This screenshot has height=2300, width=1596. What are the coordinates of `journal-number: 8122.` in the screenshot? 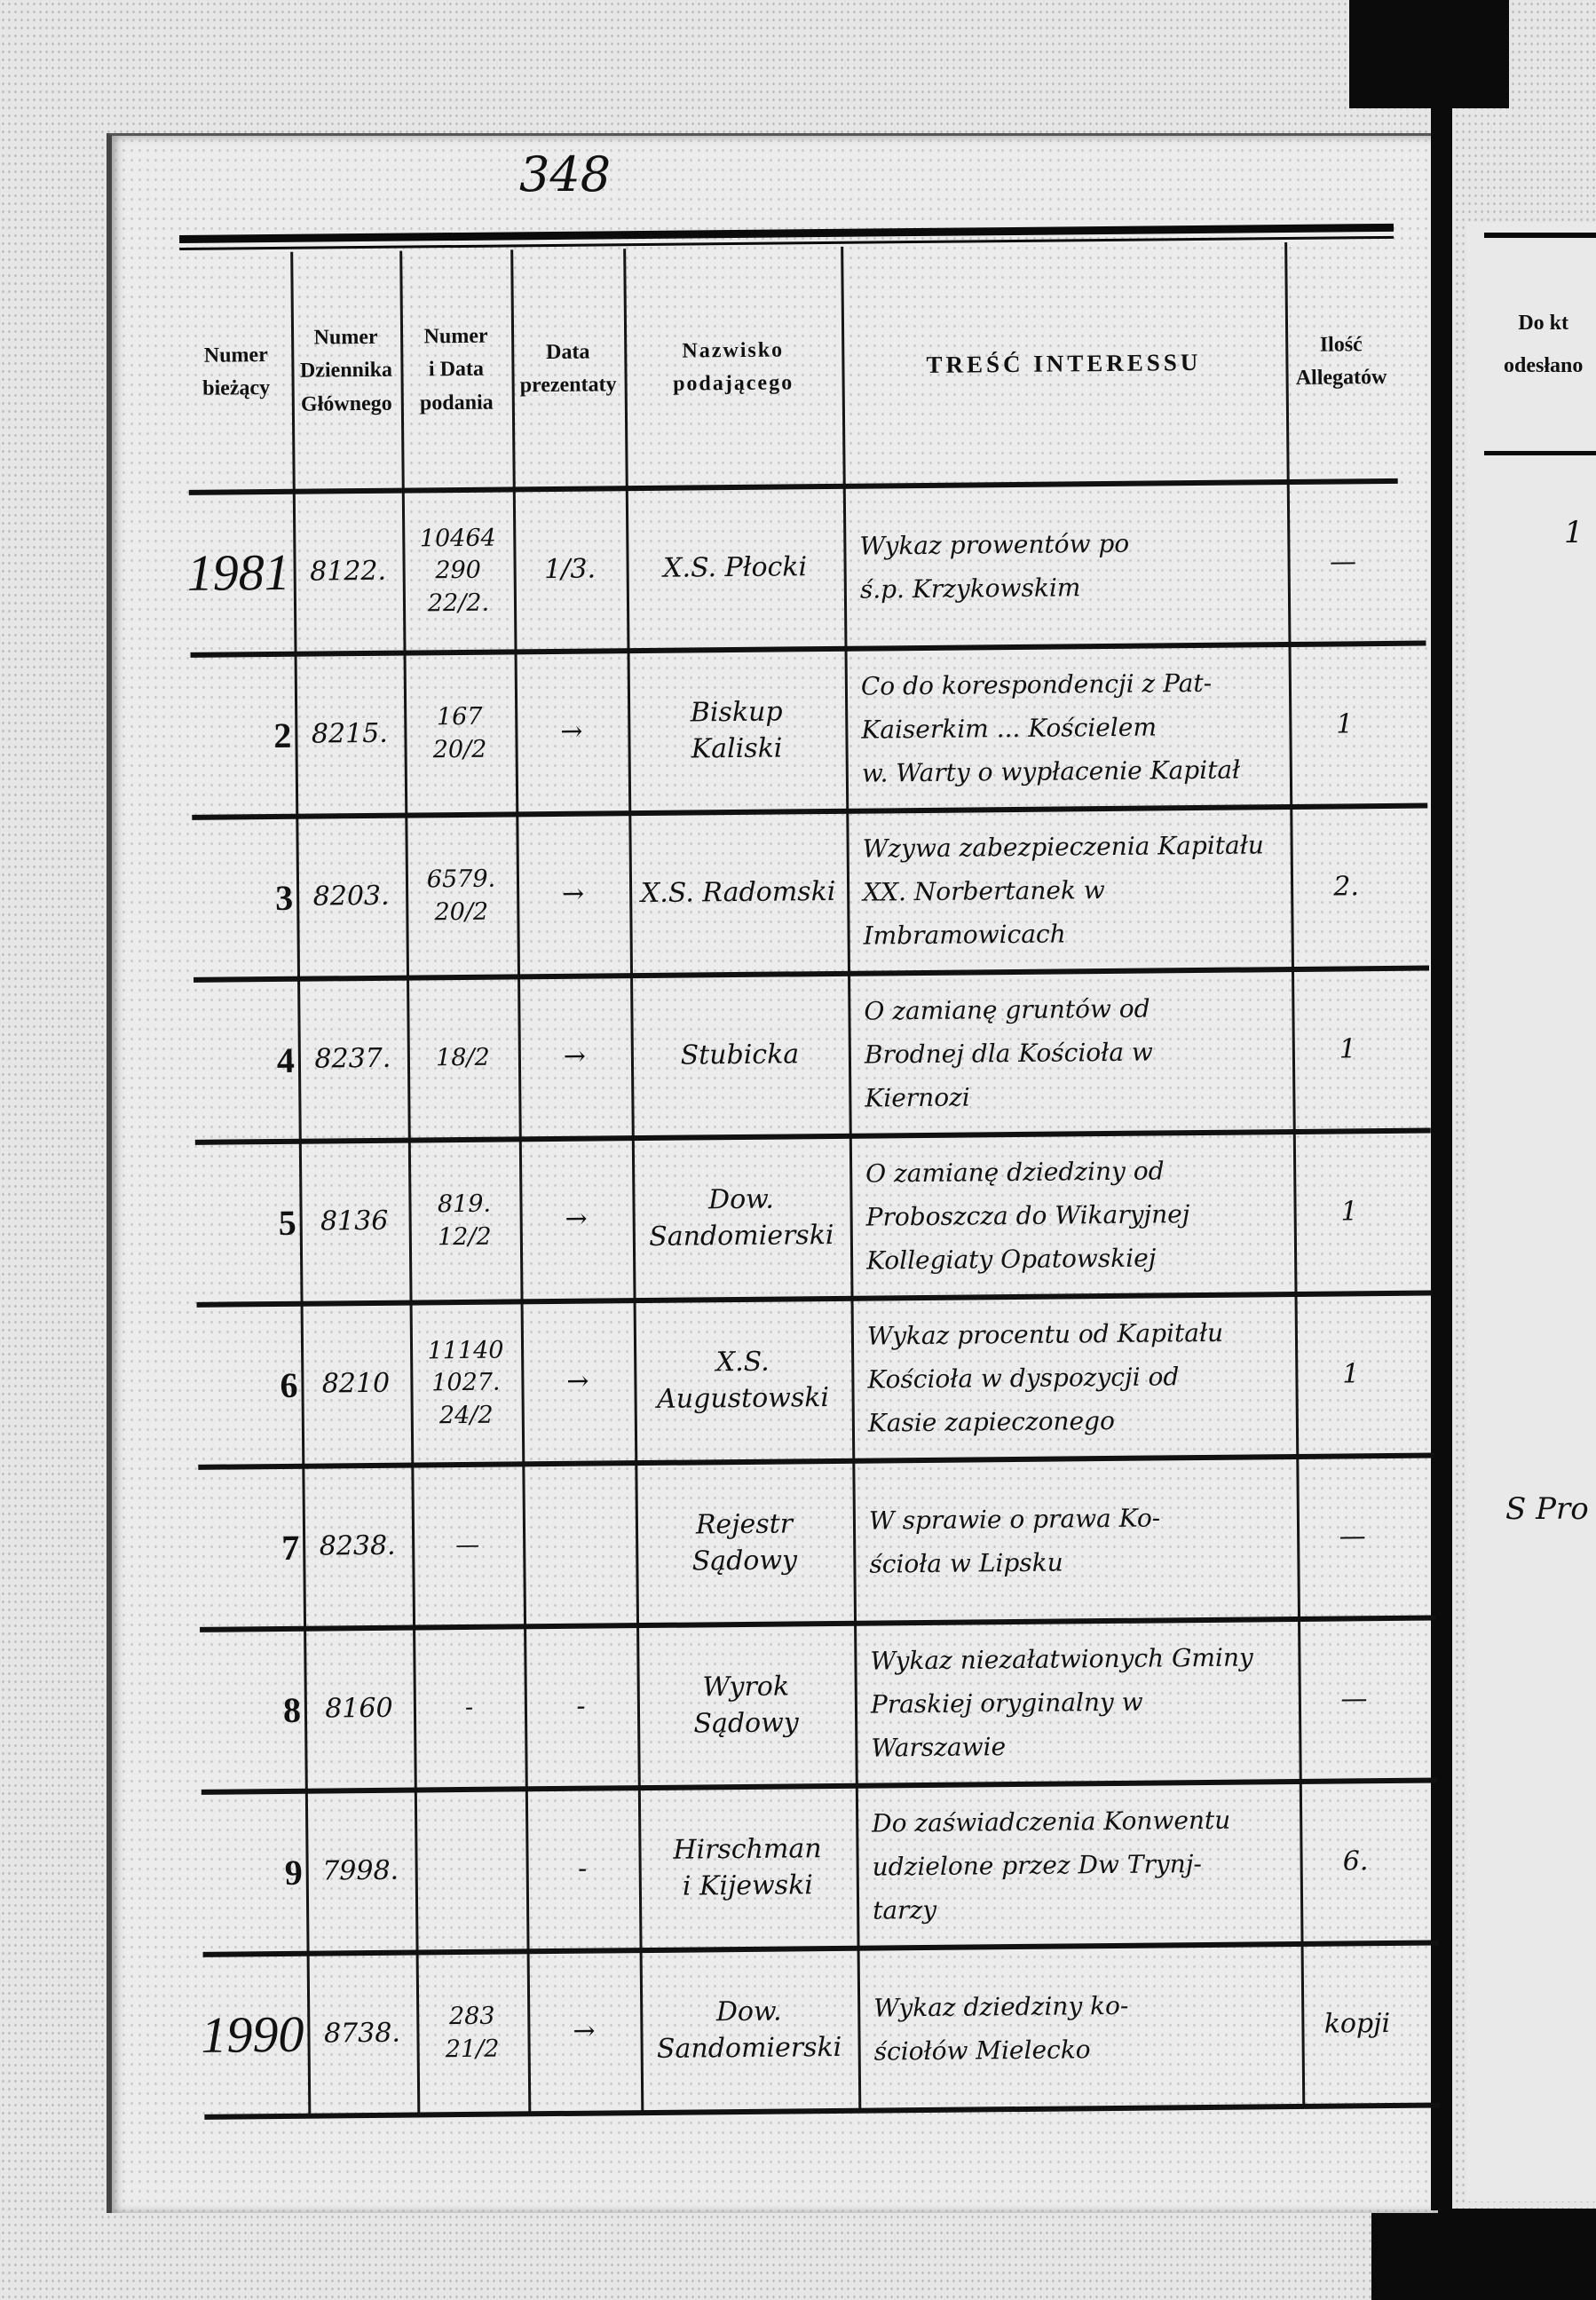 It's located at (348, 572).